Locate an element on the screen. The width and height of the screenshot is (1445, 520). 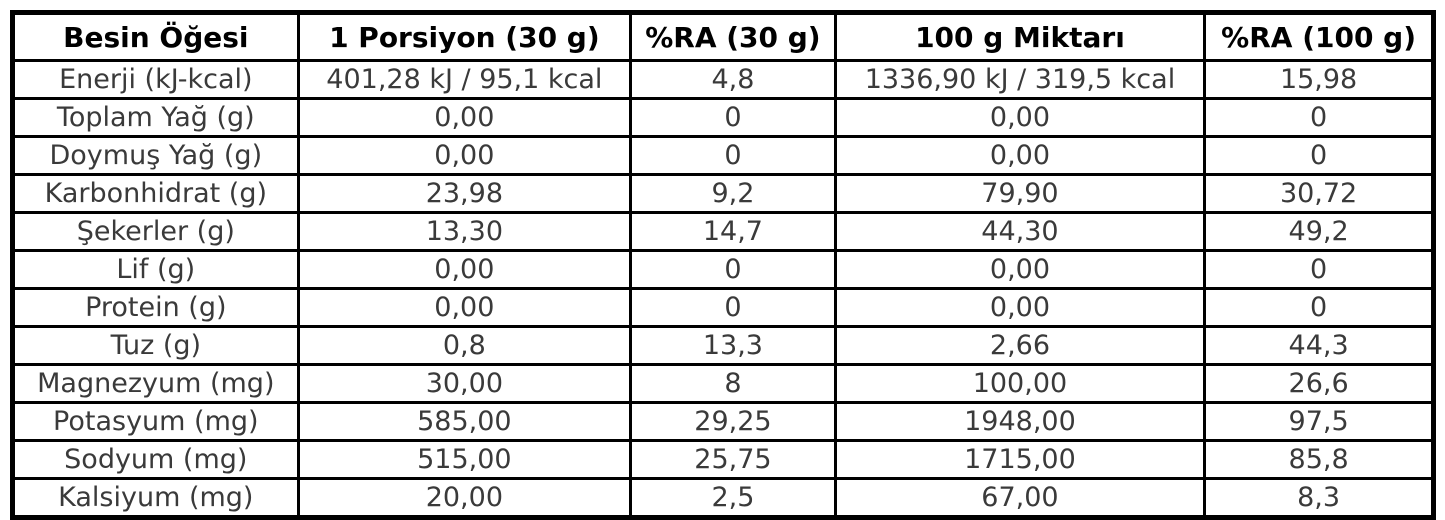
cell-amount-100g: 44,30 is located at coordinates (1020, 231).